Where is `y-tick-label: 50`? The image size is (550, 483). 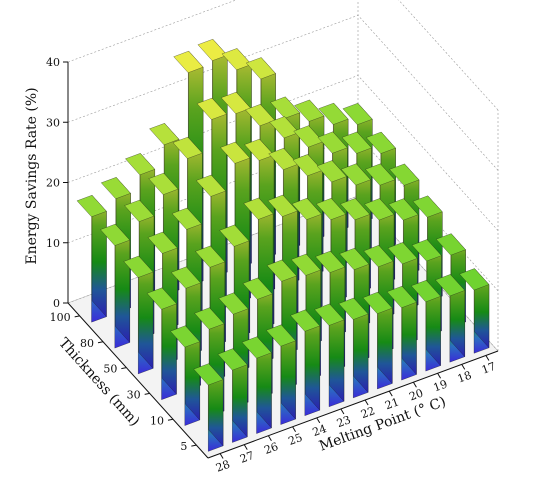 y-tick-label: 50 is located at coordinates (110, 369).